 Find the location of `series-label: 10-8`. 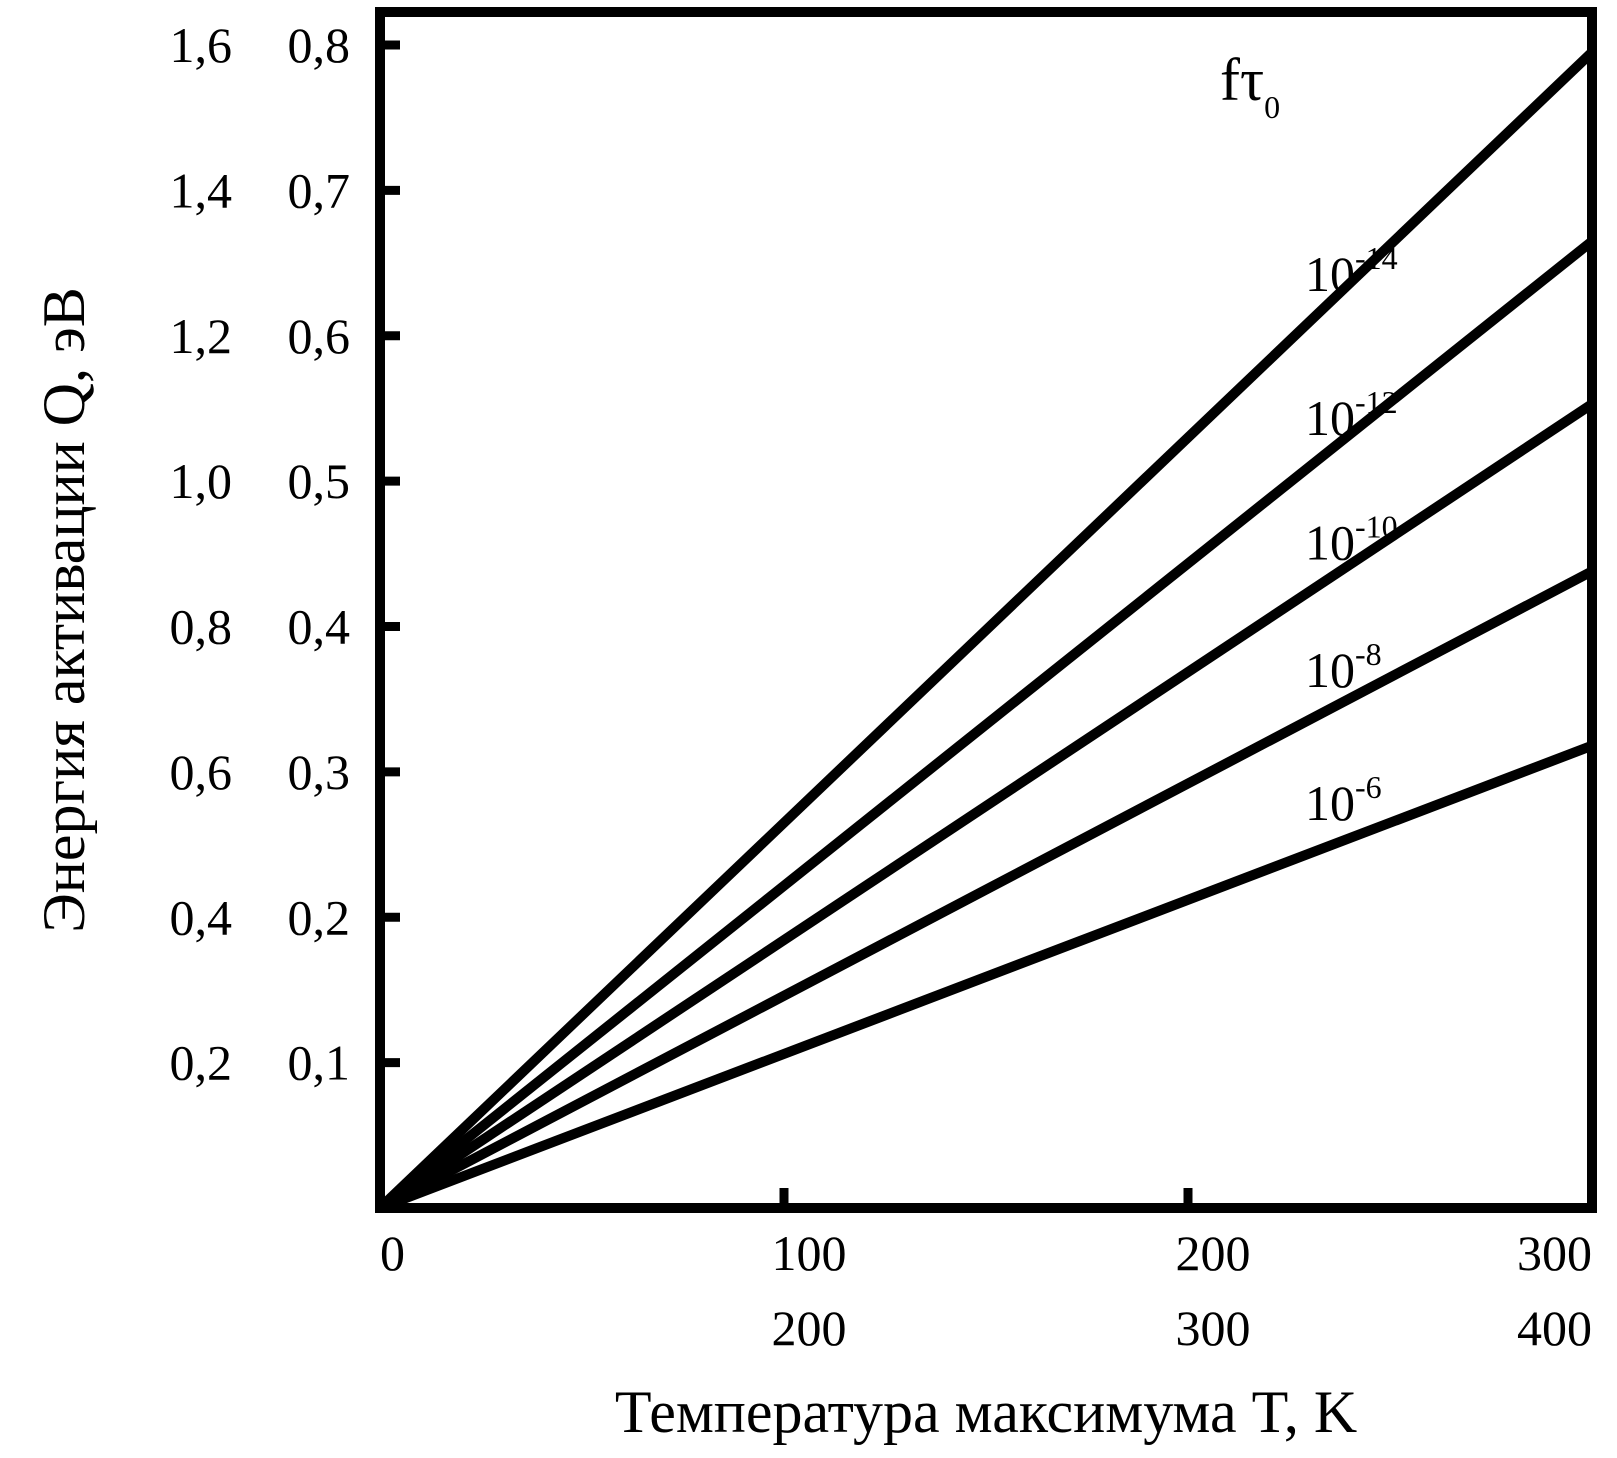

series-label: 10-8 is located at coordinates (1343, 667).